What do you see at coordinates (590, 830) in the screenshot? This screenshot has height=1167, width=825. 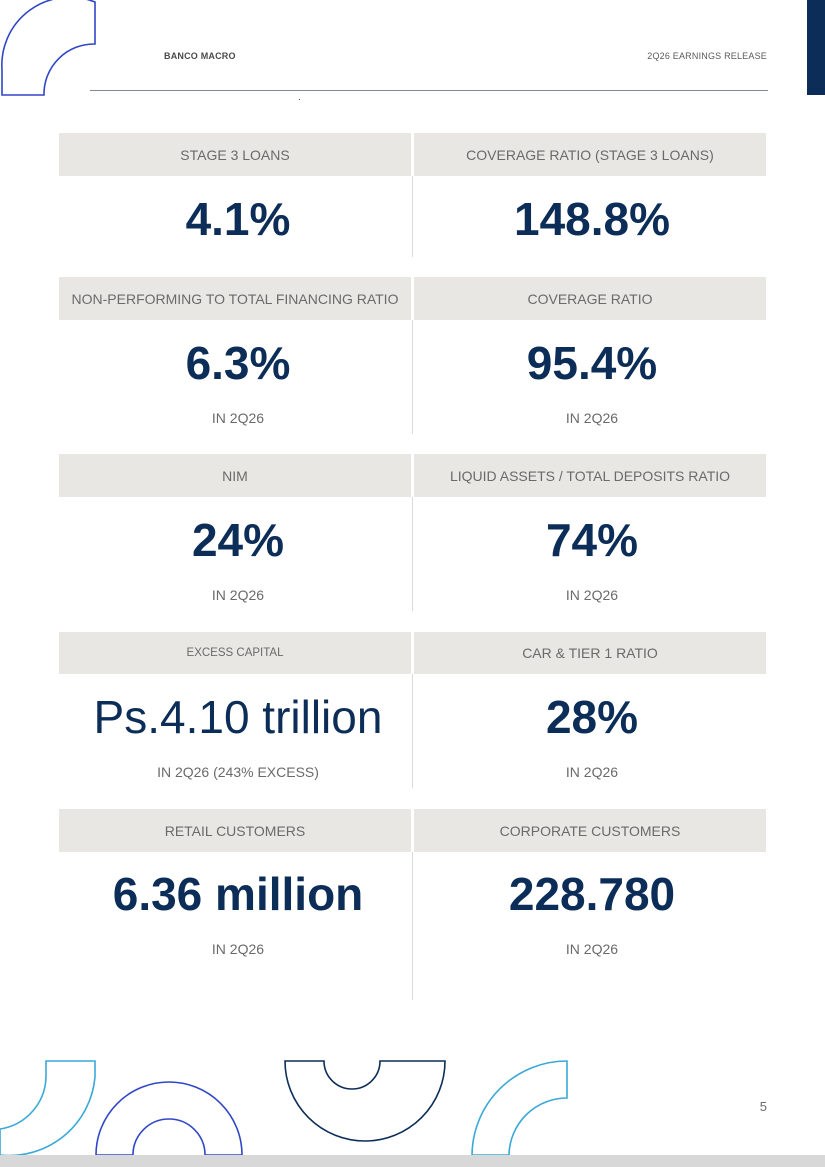 I see `metric-label-corporate-customers: CORPORATE CUSTOMERS` at bounding box center [590, 830].